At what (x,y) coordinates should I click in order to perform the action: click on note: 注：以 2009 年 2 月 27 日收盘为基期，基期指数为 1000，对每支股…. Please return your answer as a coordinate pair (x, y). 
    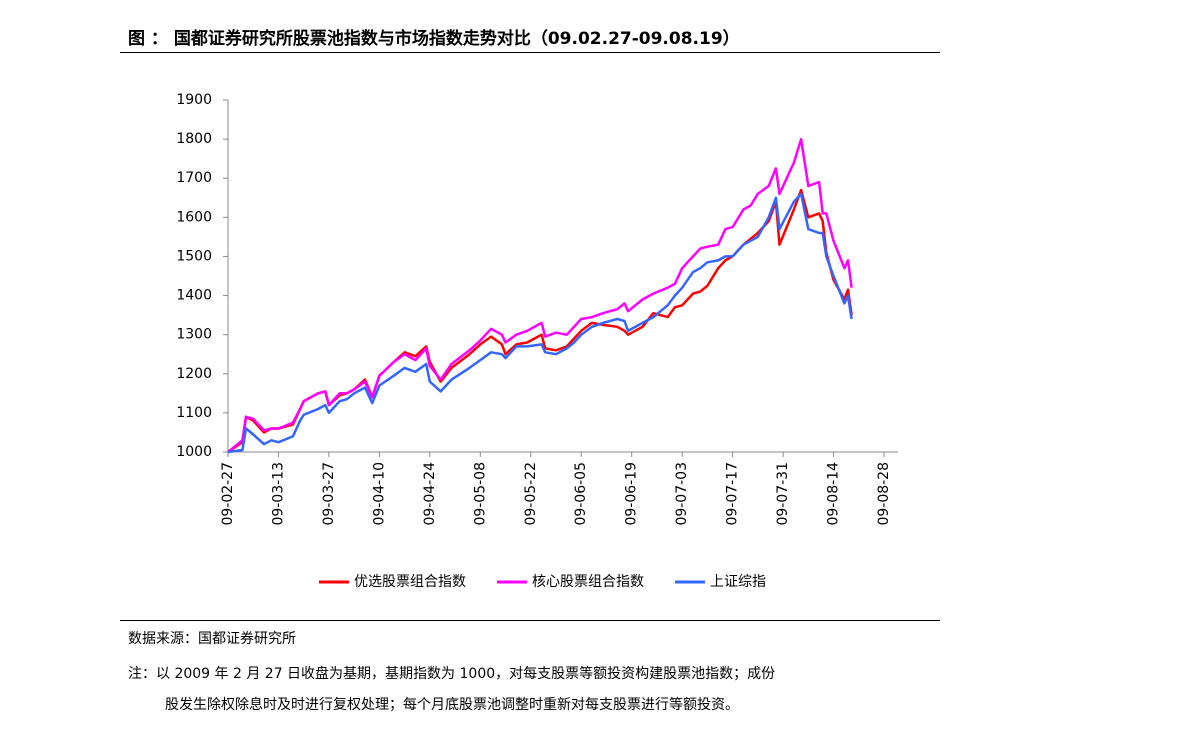
    Looking at the image, I should click on (452, 674).